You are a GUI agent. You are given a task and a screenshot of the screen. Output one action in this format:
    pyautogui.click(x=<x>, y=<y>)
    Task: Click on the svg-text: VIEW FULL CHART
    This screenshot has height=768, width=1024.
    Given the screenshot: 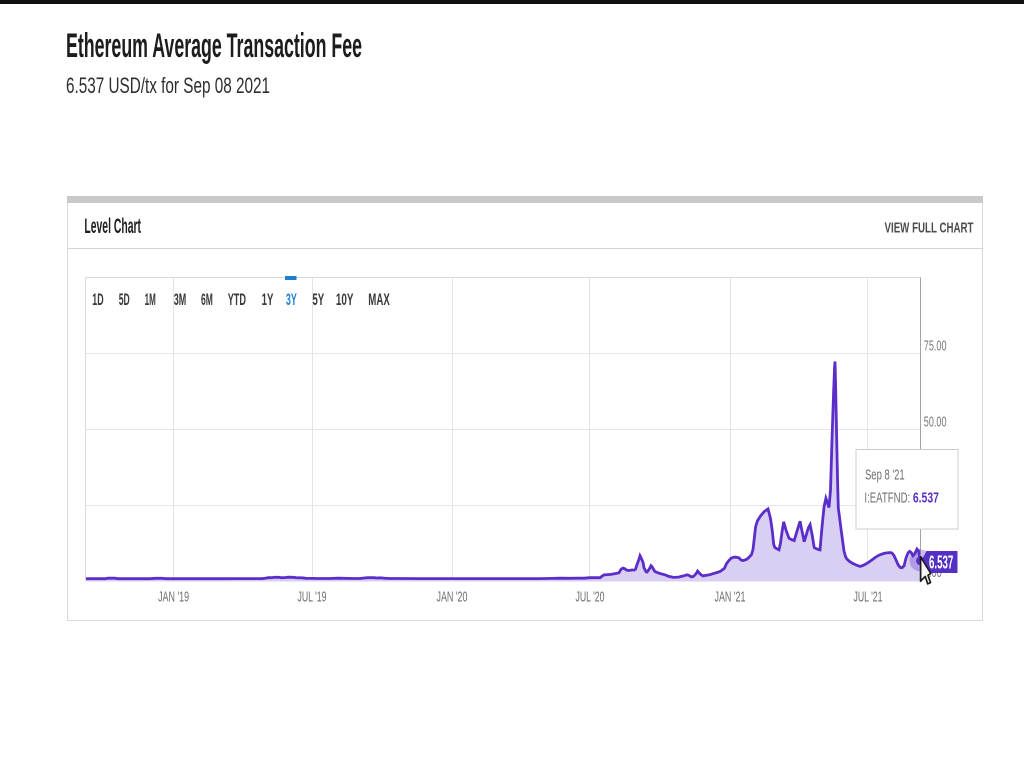 What is the action you would take?
    pyautogui.click(x=929, y=227)
    